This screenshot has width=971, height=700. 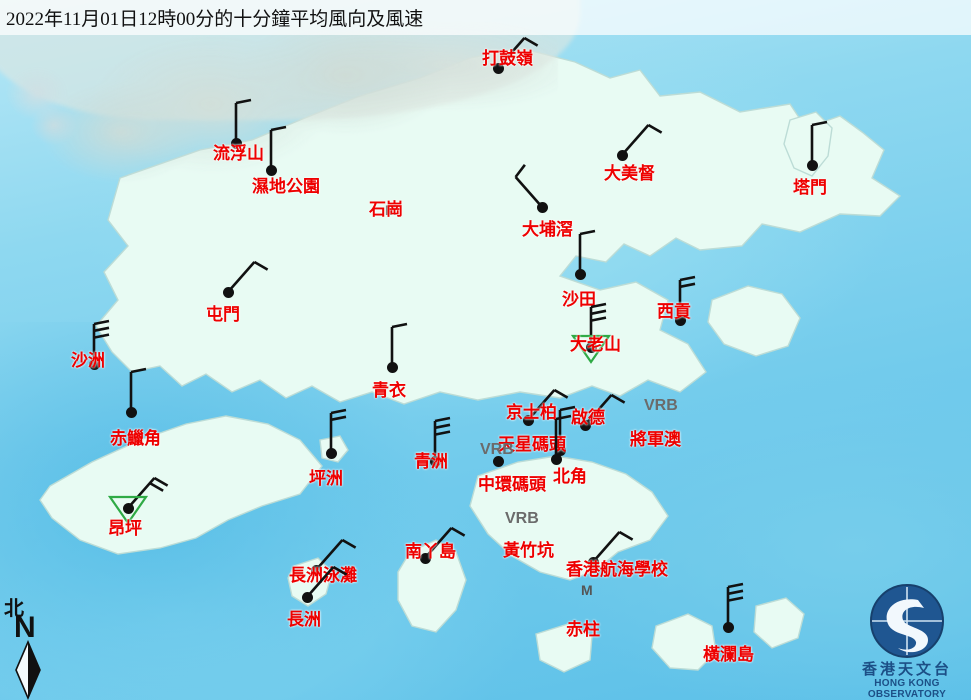 What do you see at coordinates (583, 629) in the screenshot?
I see `station-label: 赤柱` at bounding box center [583, 629].